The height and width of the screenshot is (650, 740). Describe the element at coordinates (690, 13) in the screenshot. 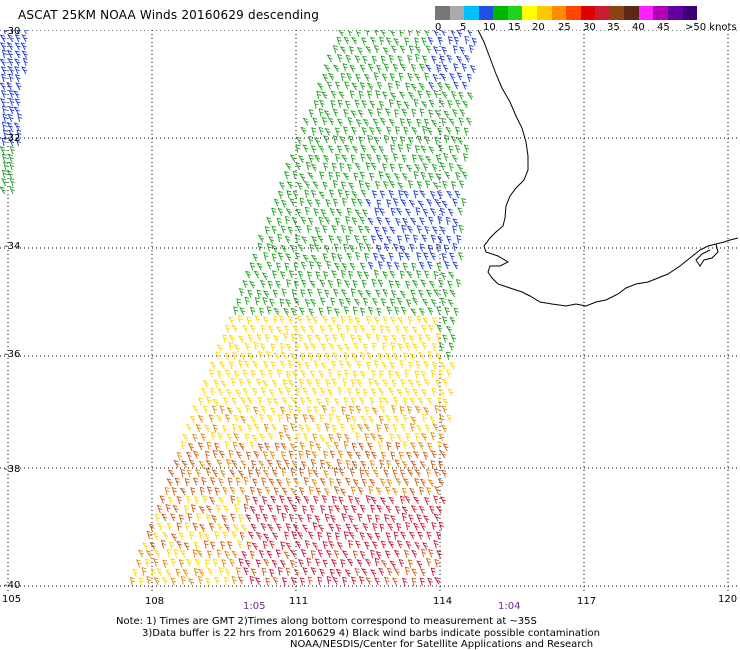

I see `legend-swatch` at that location.